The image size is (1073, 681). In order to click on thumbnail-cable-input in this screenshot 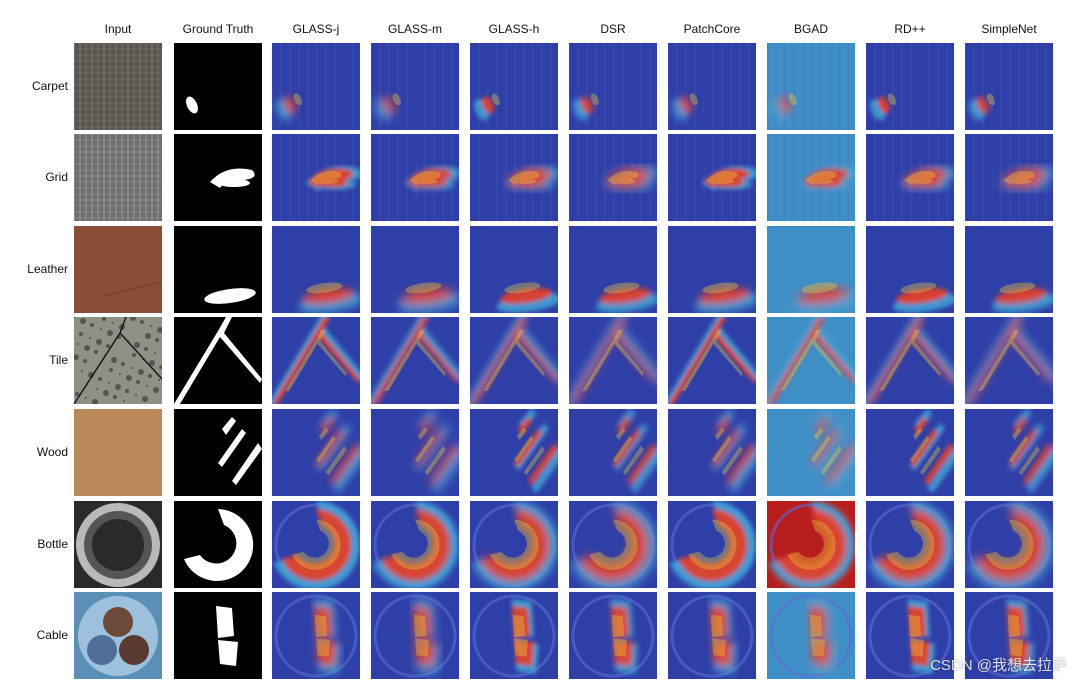, I will do `click(118, 635)`.